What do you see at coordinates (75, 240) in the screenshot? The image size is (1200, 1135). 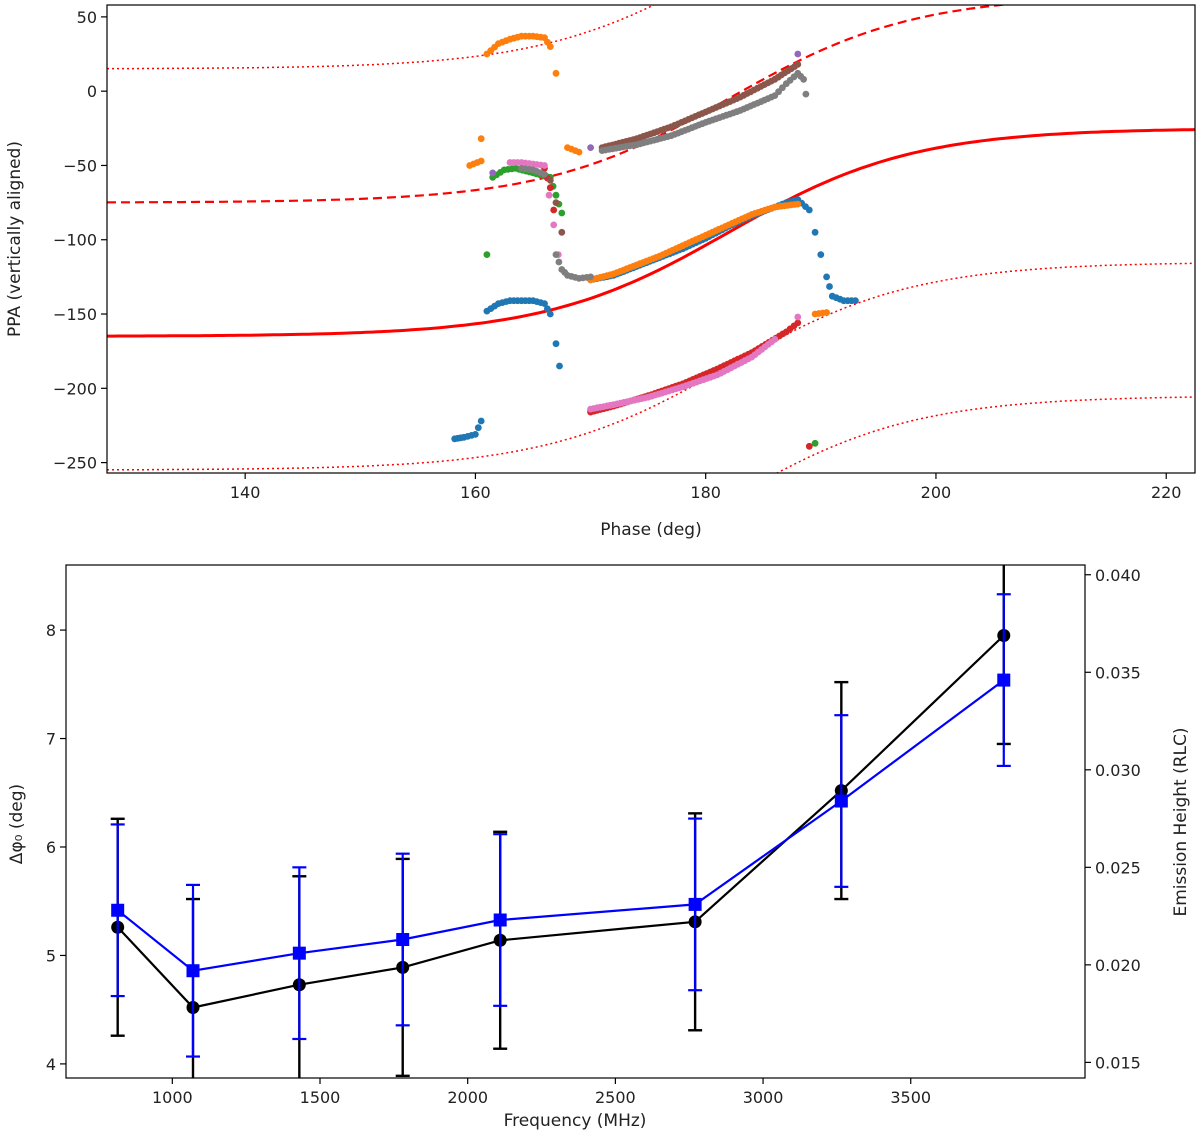 I see `ppa-y-tick-label: −100` at bounding box center [75, 240].